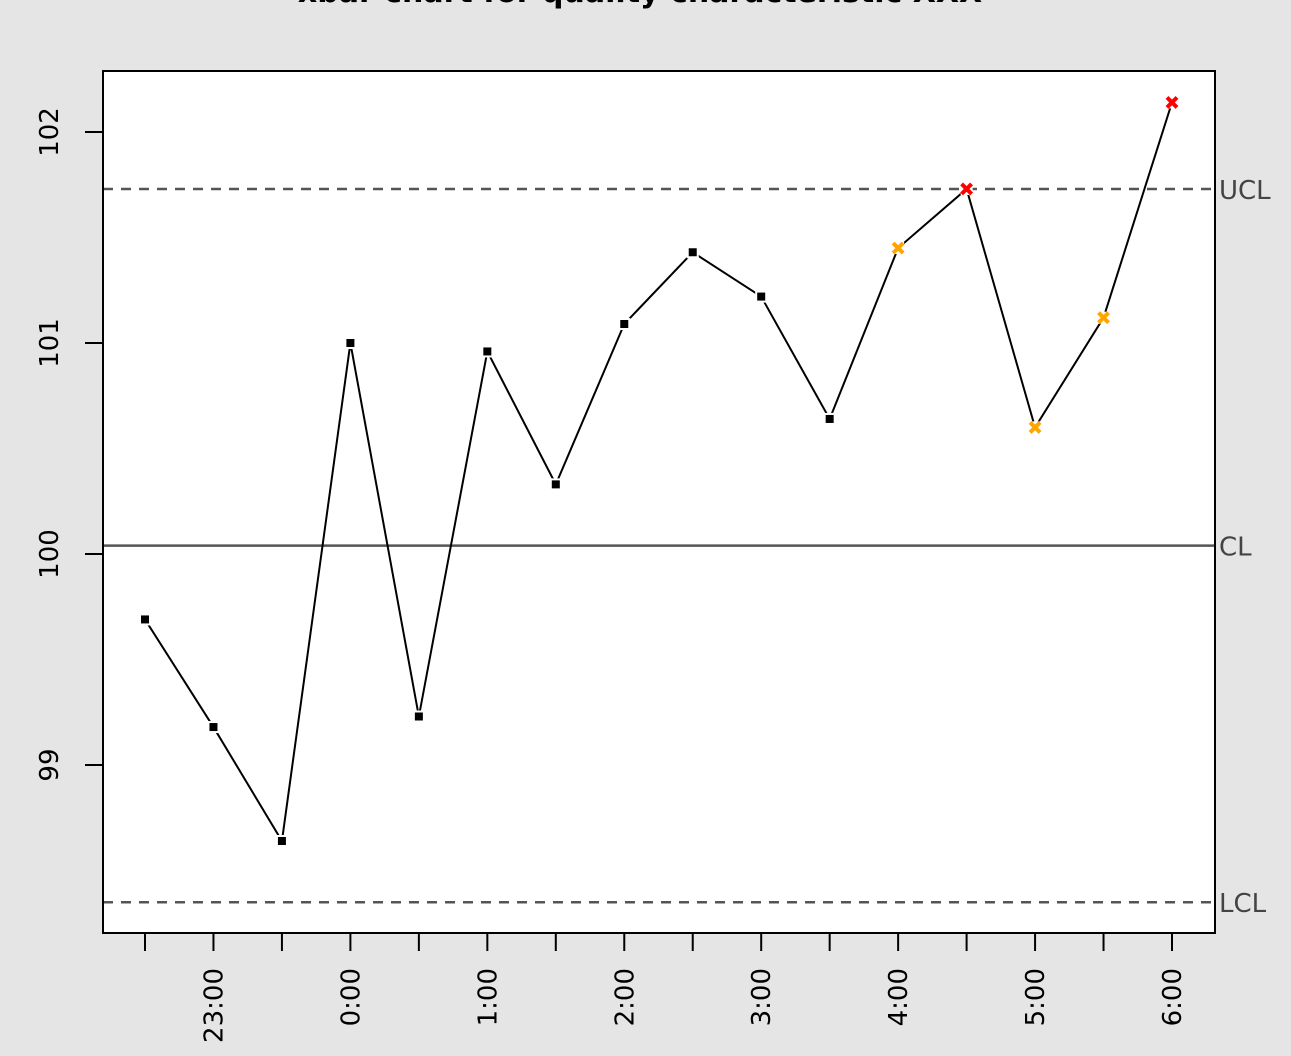  What do you see at coordinates (899, 997) in the screenshot?
I see `x-tick-label: 4:00` at bounding box center [899, 997].